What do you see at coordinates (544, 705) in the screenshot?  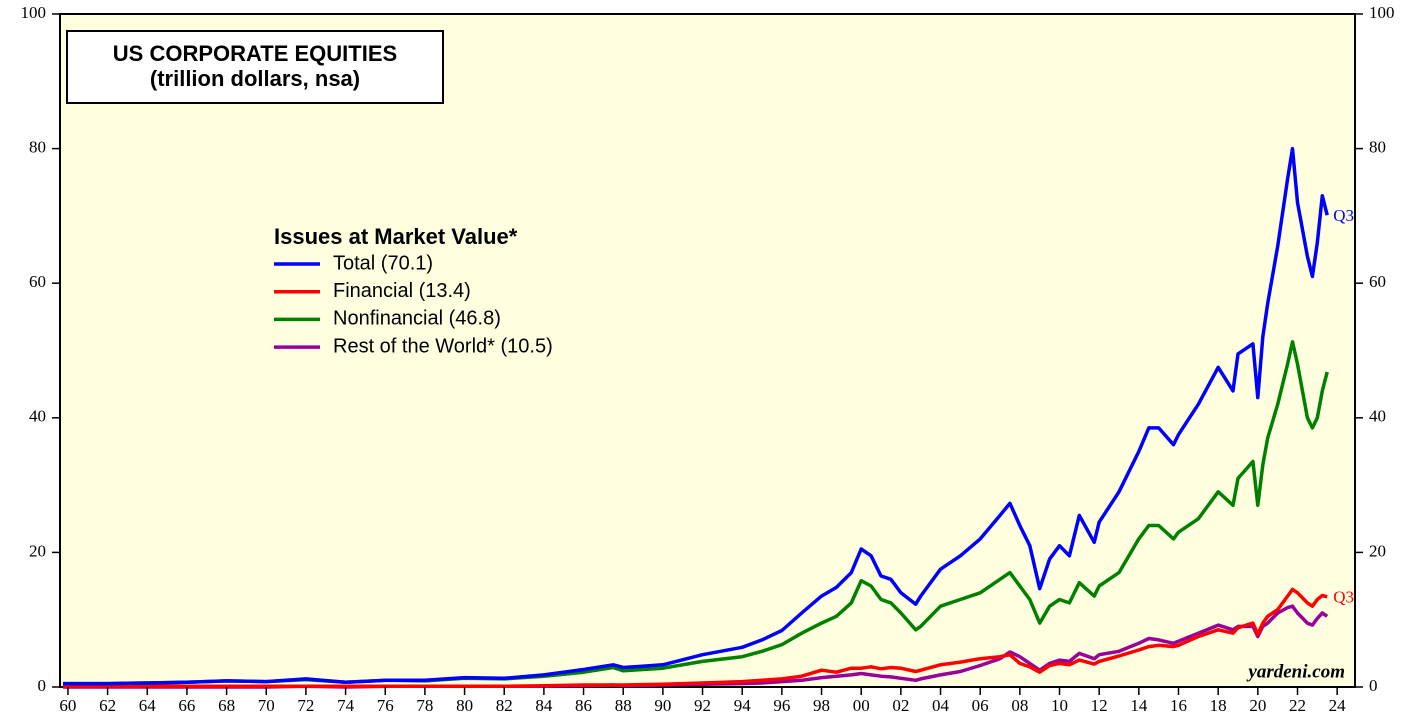 I see `x-tick-label: 84` at bounding box center [544, 705].